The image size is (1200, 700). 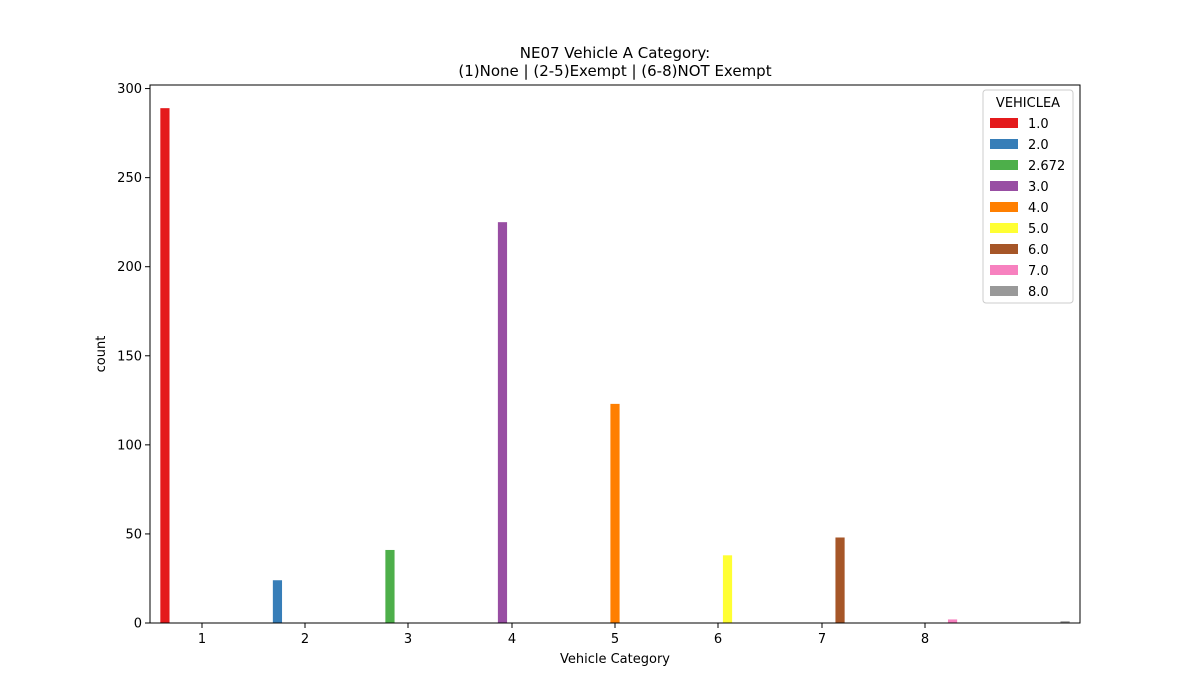 I want to click on legend-label: 3.0, so click(x=1038, y=187).